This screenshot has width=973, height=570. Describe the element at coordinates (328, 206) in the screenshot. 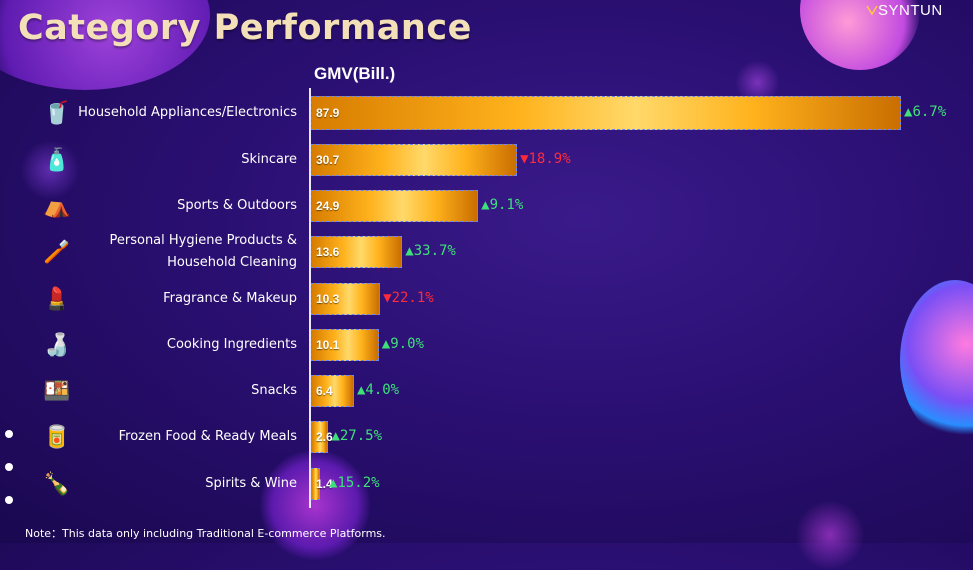

I see `bar-value-label: 24.9` at that location.